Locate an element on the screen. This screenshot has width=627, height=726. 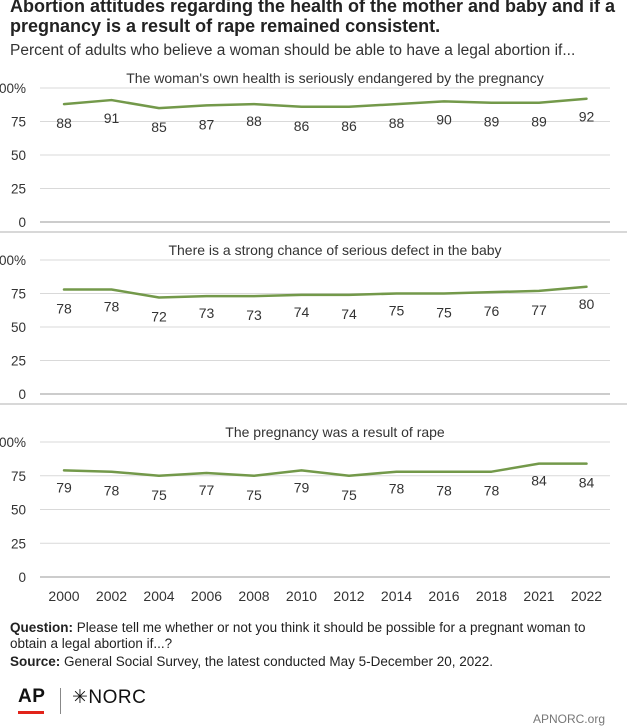
x-tick-label: 2008 is located at coordinates (253, 596).